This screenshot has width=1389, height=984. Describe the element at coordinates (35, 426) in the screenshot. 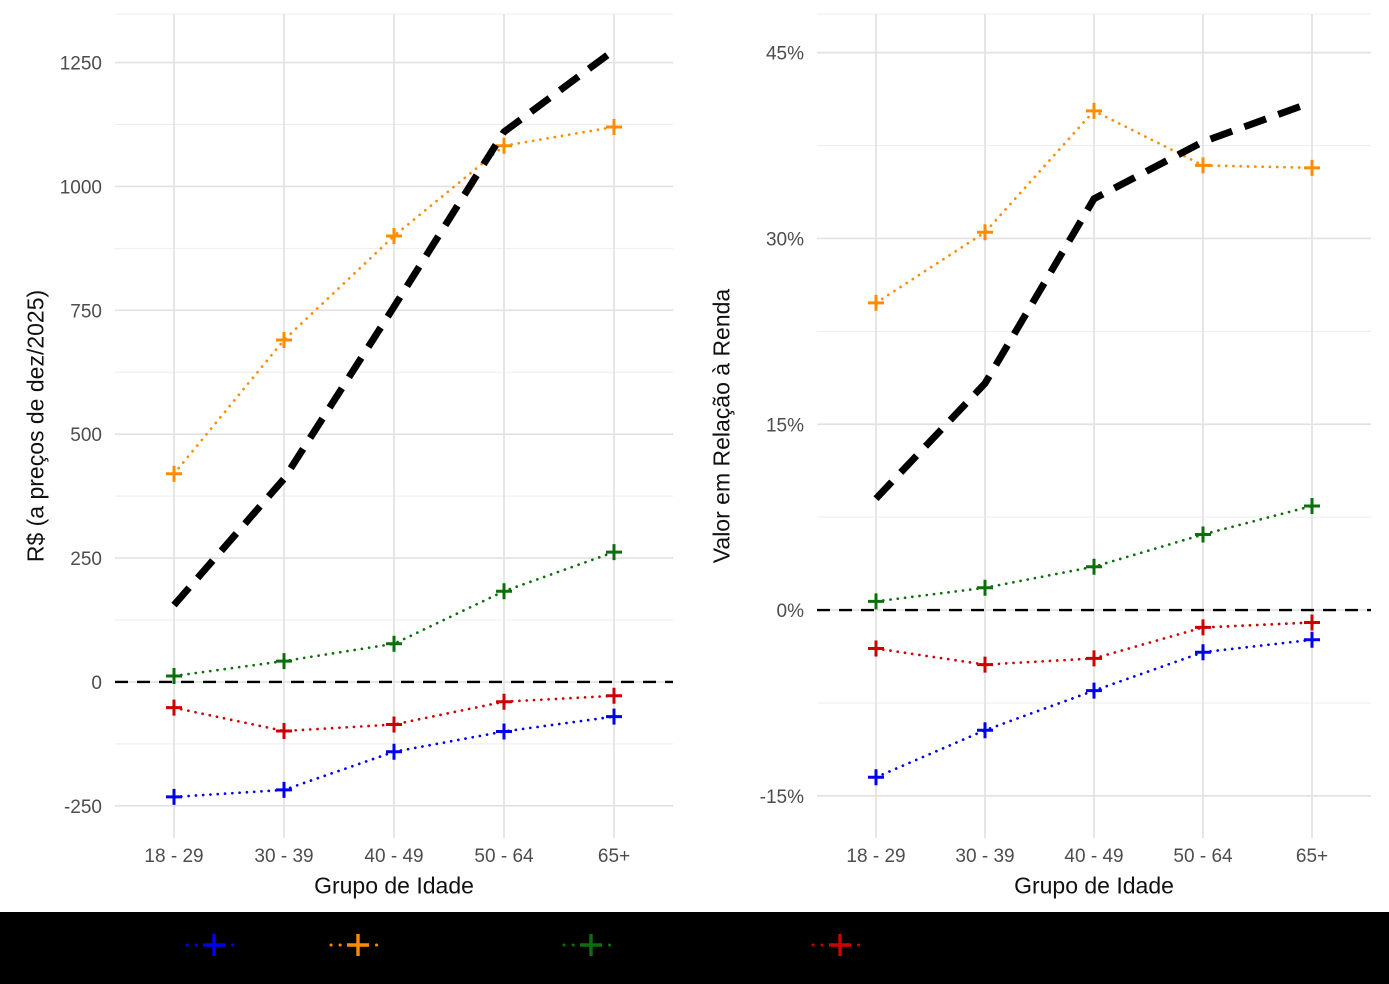

I see `left-y-axis-title: R$ (a preços de dez/2025)` at that location.